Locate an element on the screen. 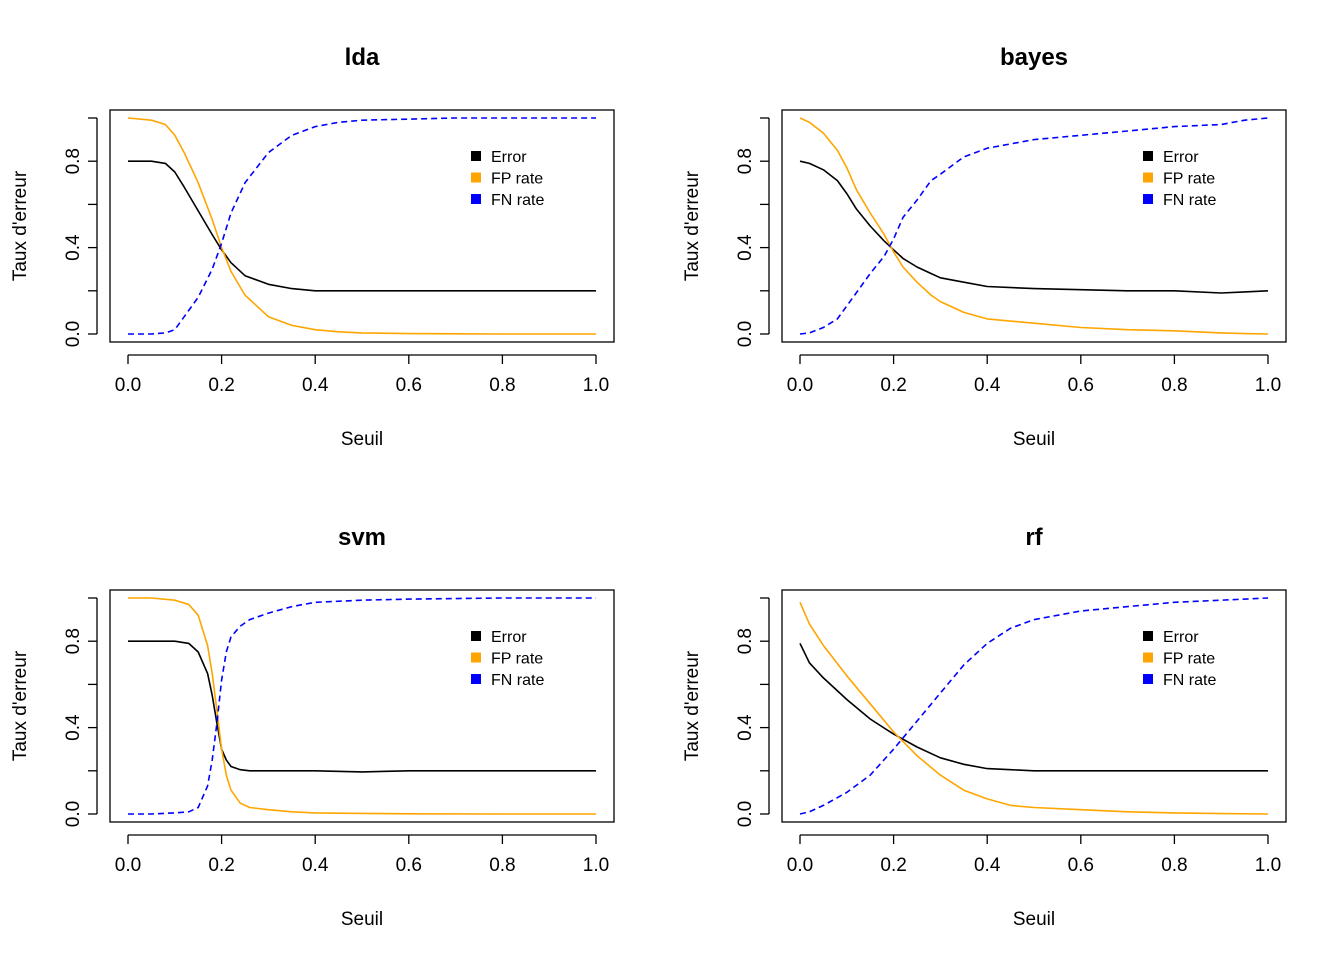  chart-title: svm is located at coordinates (362, 537).